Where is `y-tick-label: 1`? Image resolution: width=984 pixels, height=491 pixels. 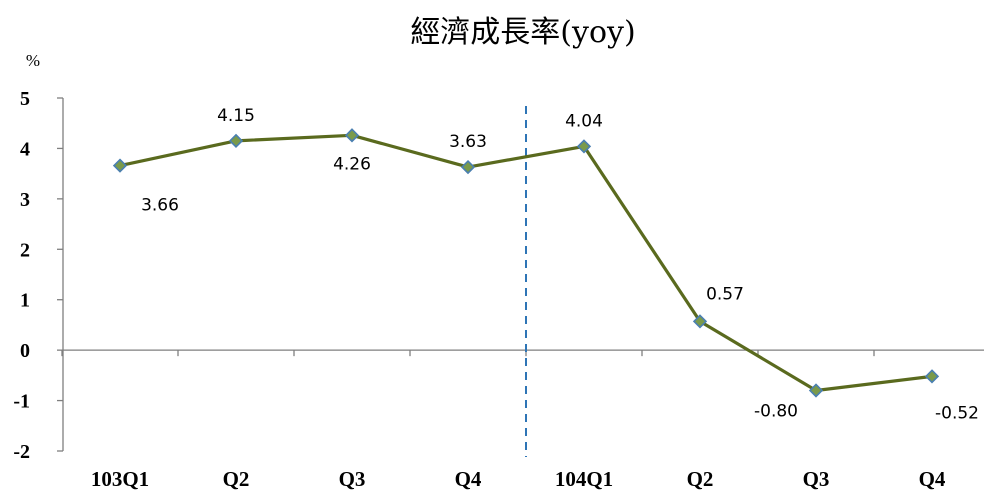 y-tick-label: 1 is located at coordinates (25, 301).